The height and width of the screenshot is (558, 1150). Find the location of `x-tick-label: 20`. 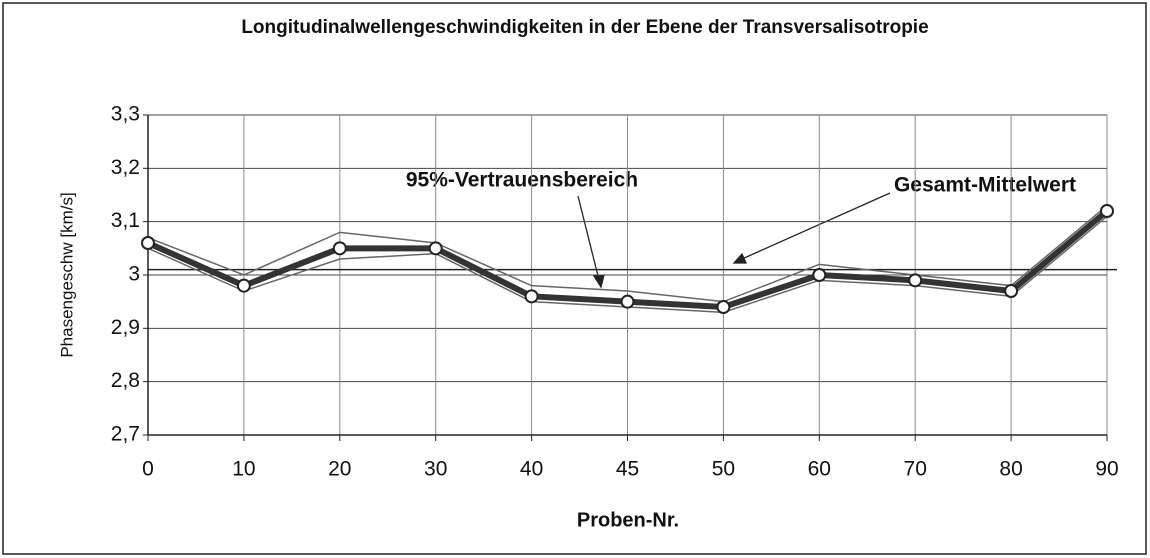

x-tick-label: 20 is located at coordinates (339, 469).